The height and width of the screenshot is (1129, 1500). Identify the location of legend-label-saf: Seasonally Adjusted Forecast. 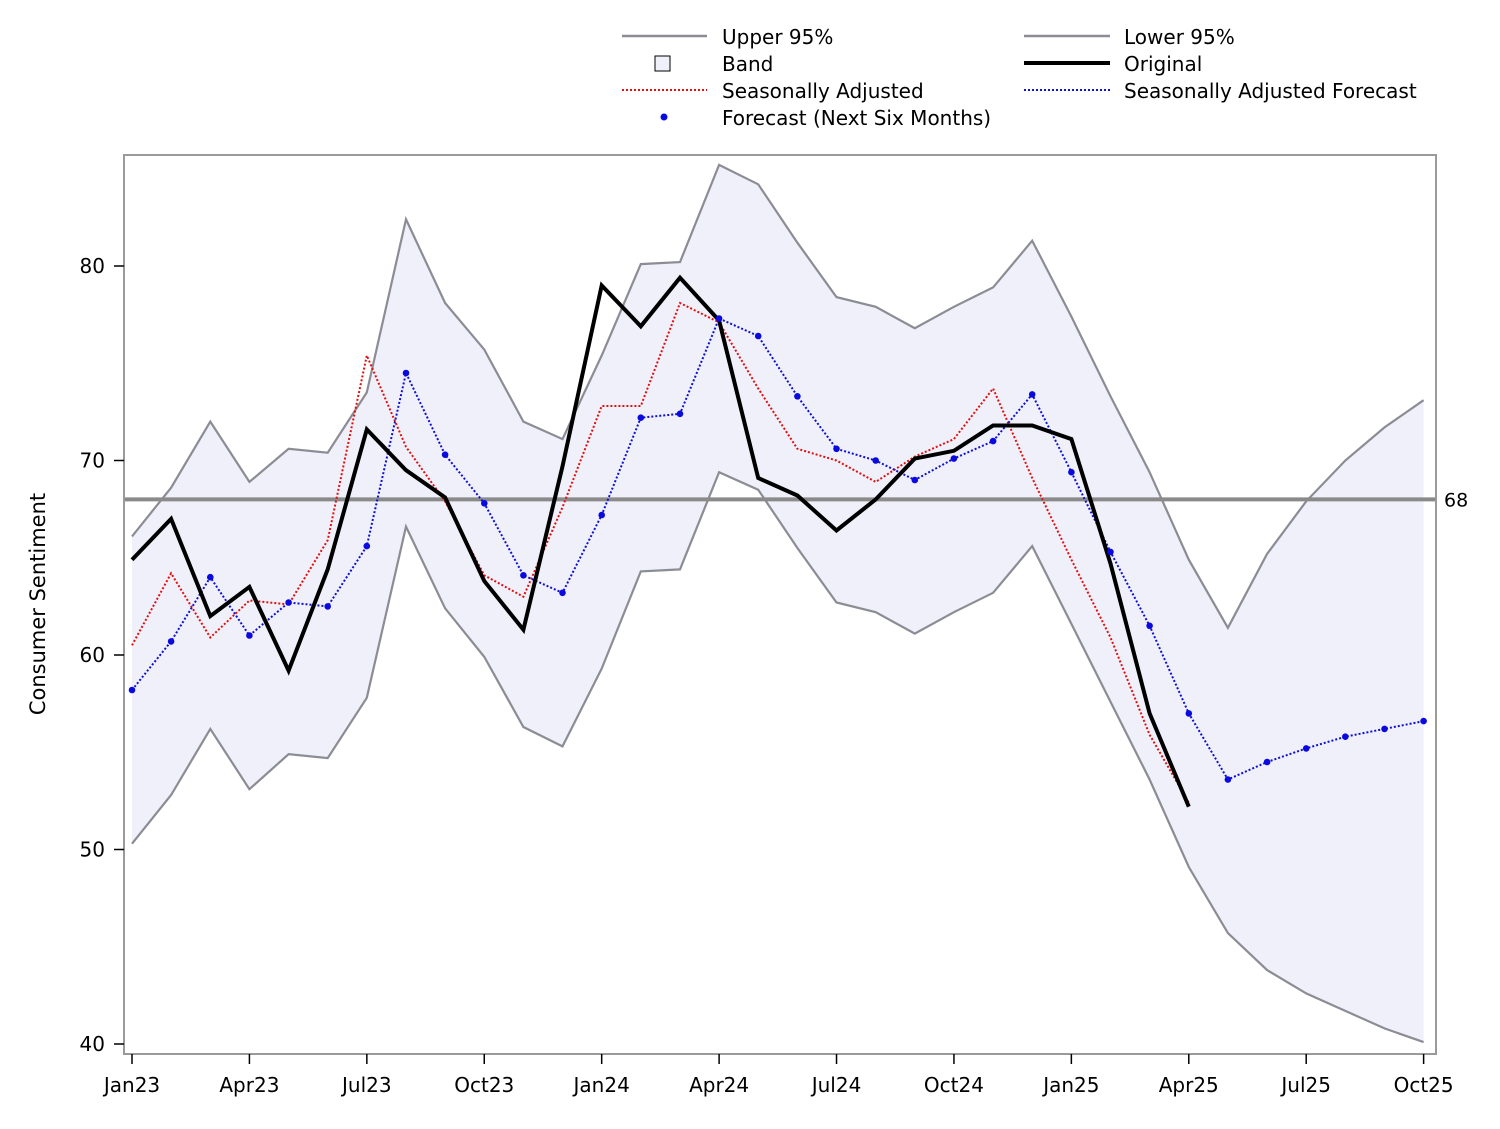
(1270, 91).